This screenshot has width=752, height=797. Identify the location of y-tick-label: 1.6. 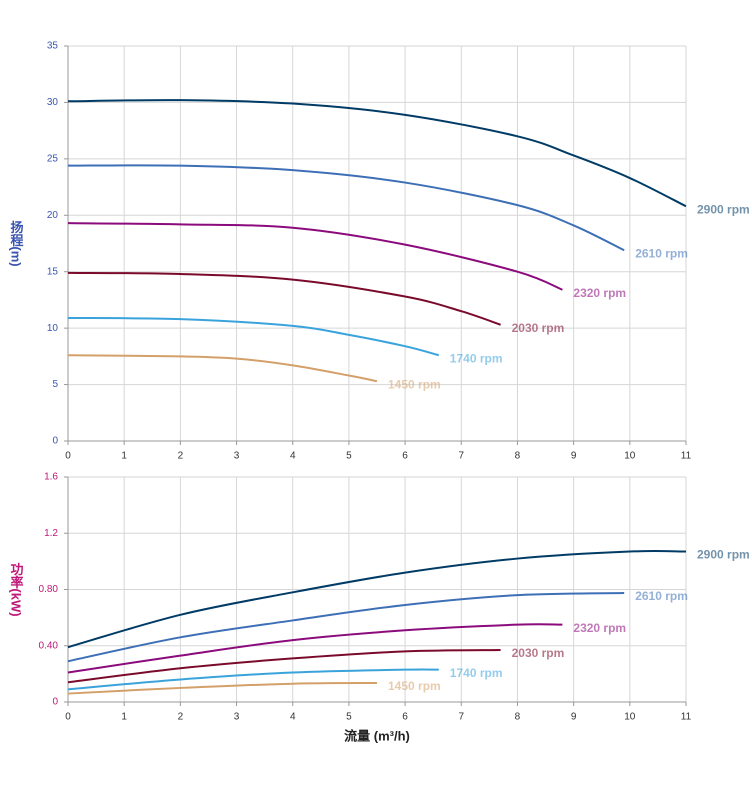
(51, 477).